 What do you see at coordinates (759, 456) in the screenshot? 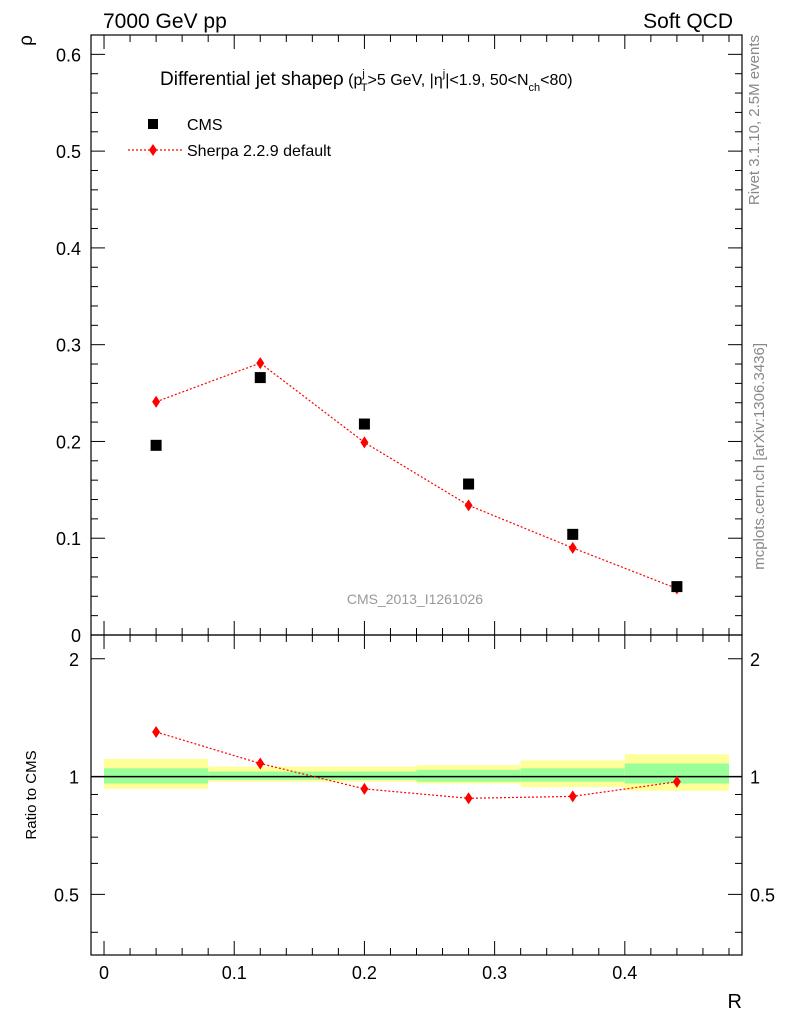
I see `mcplots-label: mcplots.cern.ch [arXiv:1306.3436]` at bounding box center [759, 456].